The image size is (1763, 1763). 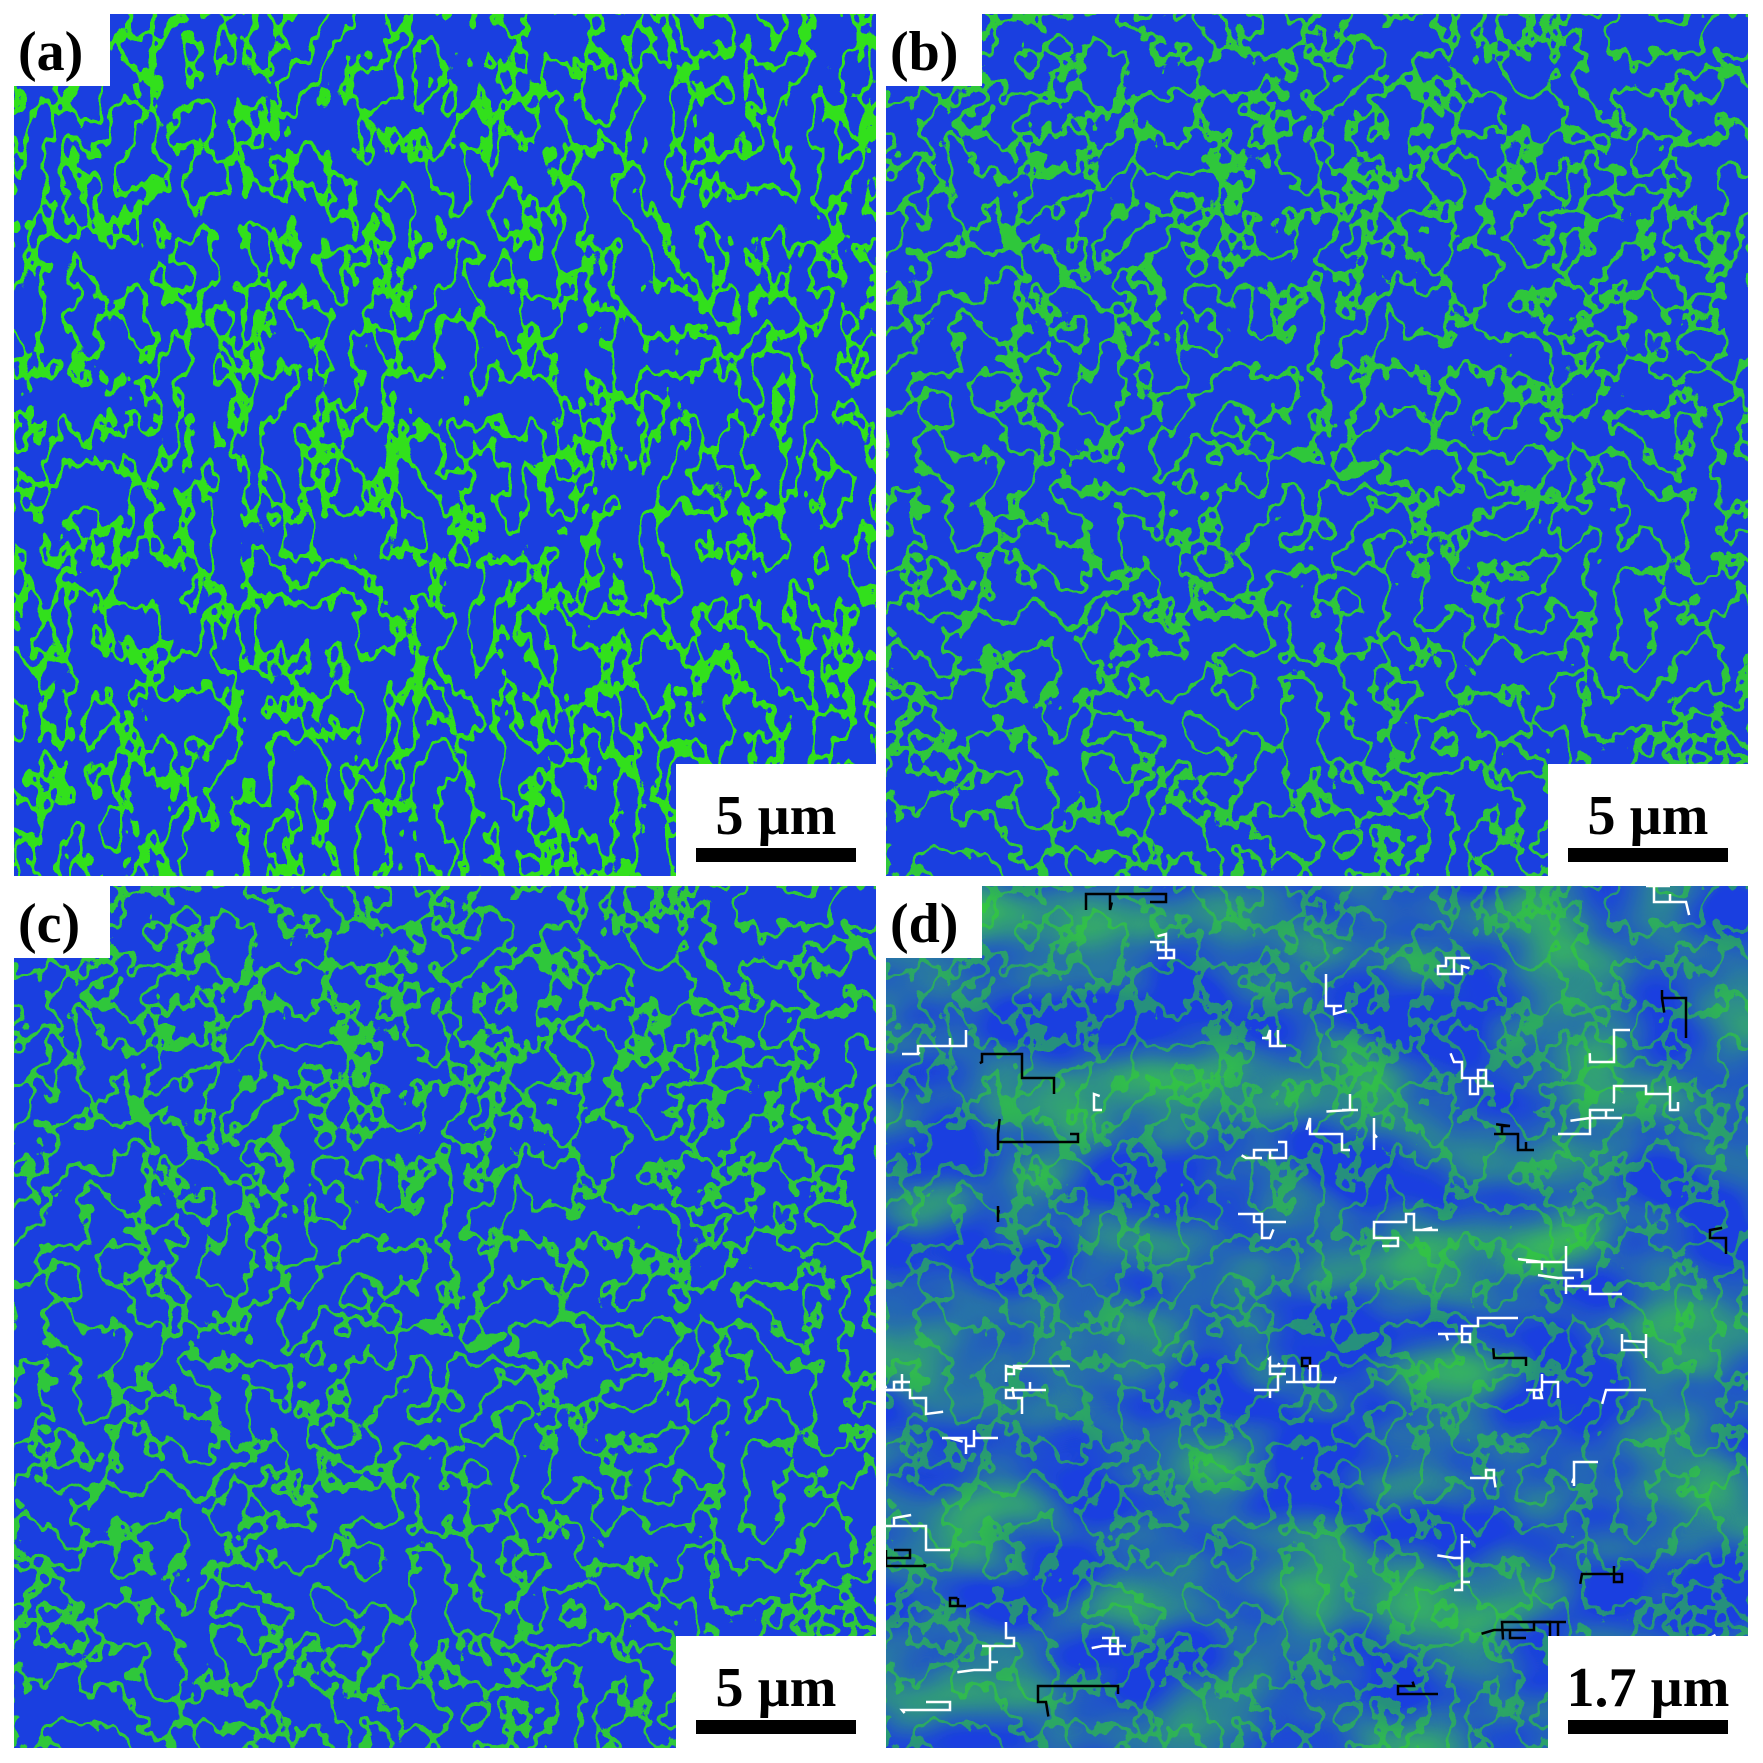 What do you see at coordinates (50, 52) in the screenshot?
I see `panel-label: (a)` at bounding box center [50, 52].